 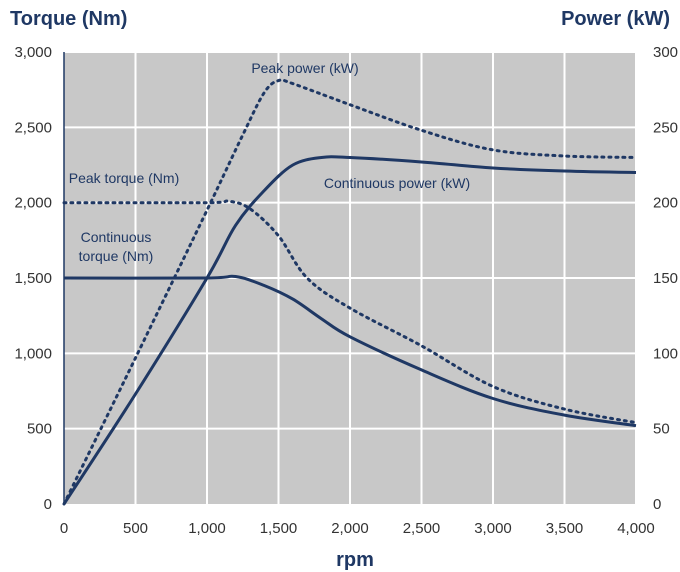 I want to click on y-right-tick-label: 100, so click(x=665, y=353).